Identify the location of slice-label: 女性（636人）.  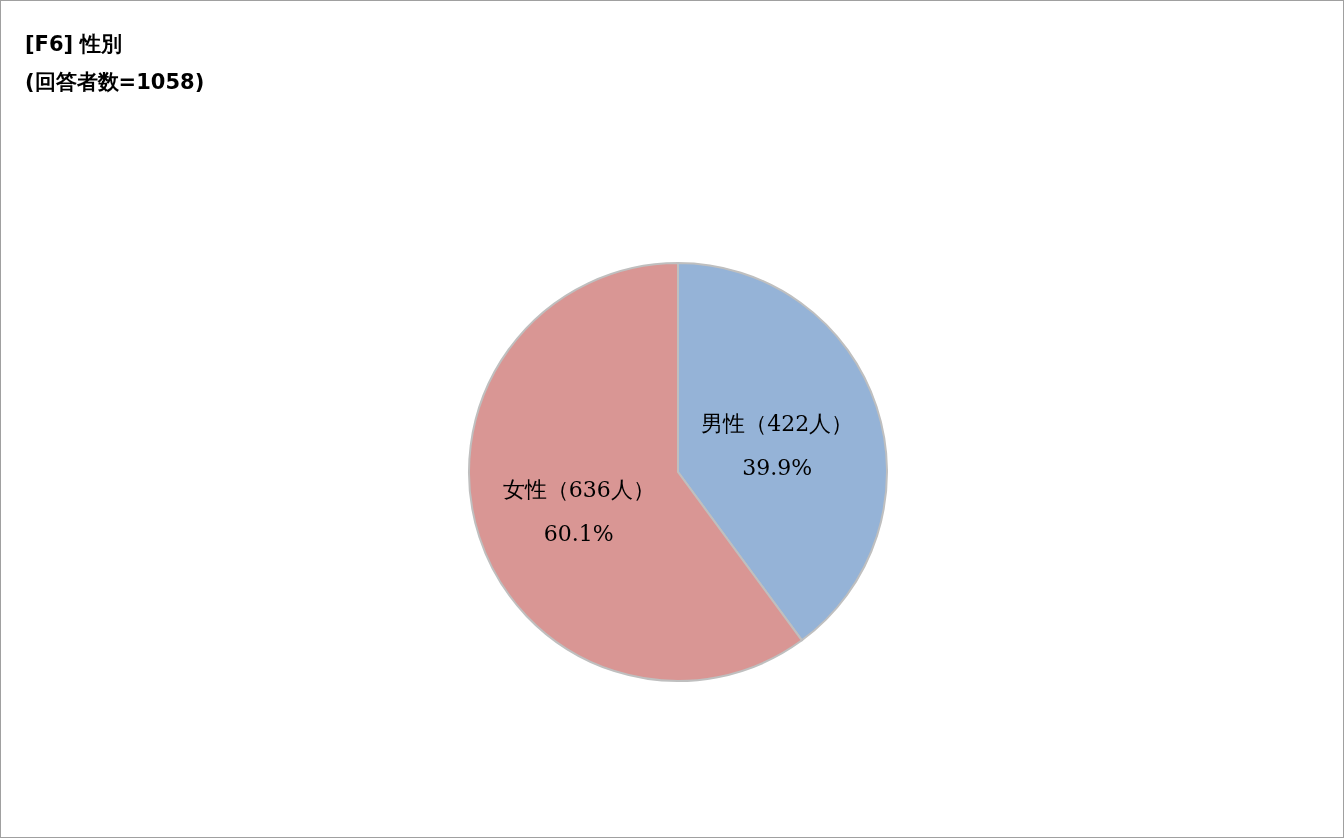
(578, 489).